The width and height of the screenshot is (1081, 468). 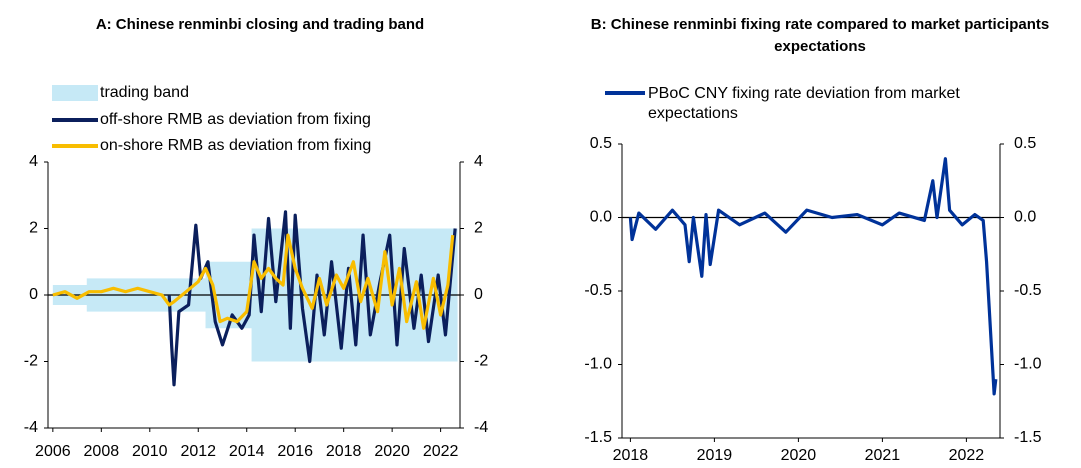 What do you see at coordinates (1028, 290) in the screenshot?
I see `y2-tick-label: -0.5` at bounding box center [1028, 290].